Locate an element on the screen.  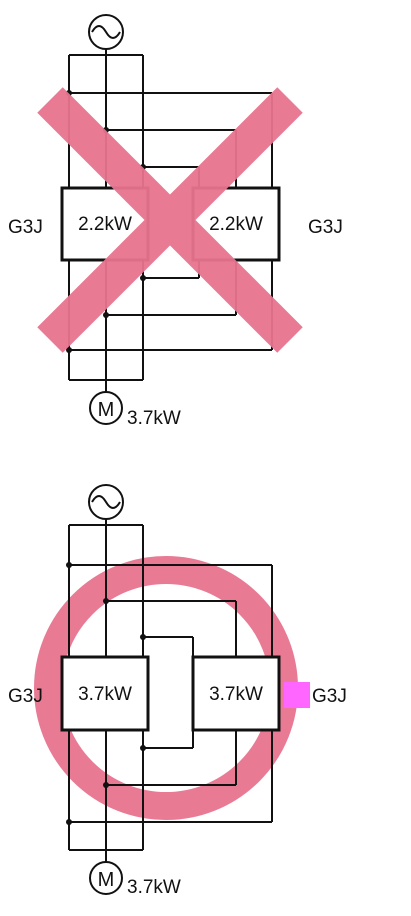
bottom-left-unit: 3.7kW is located at coordinates (105, 693).